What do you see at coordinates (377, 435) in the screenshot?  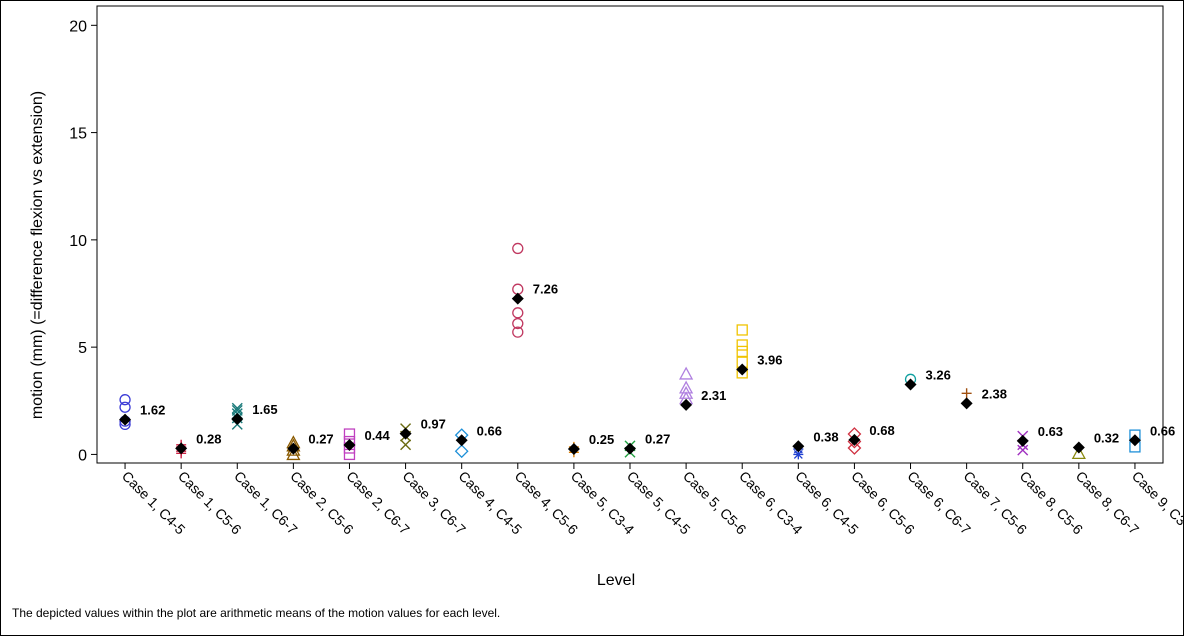 I see `mean-label: 0.44` at bounding box center [377, 435].